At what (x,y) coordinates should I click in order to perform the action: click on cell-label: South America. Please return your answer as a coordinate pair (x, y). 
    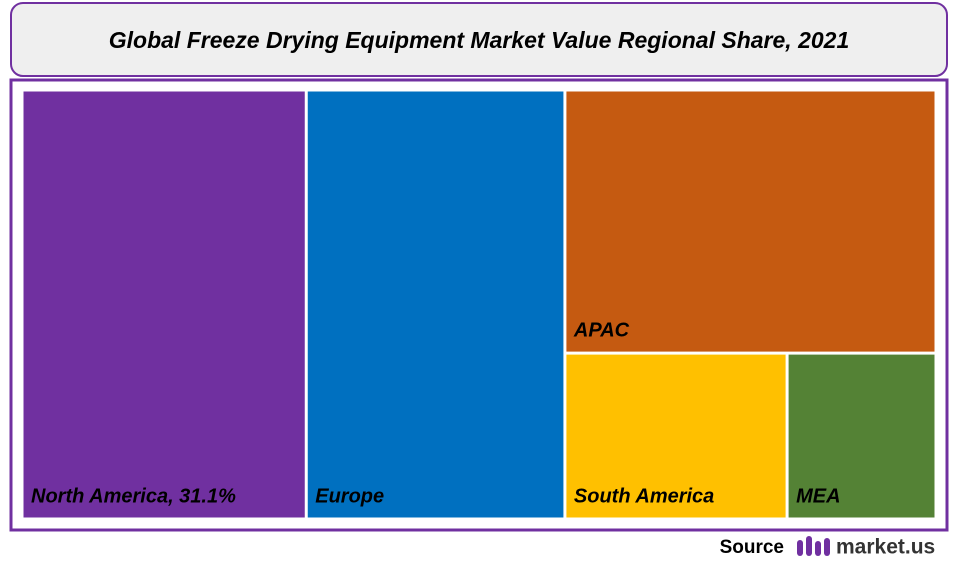
    Looking at the image, I should click on (644, 496).